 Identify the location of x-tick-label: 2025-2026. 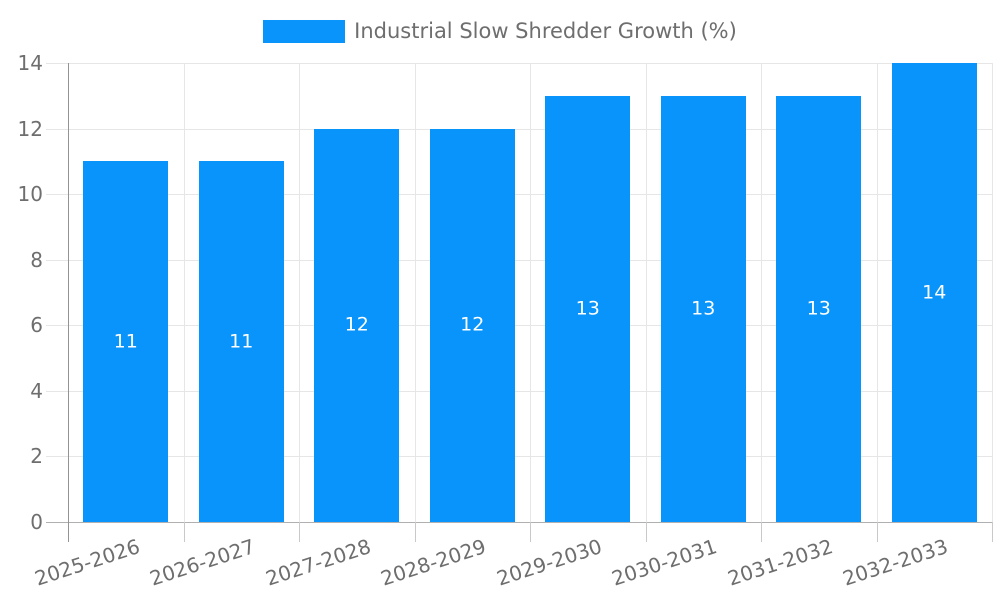
(87, 562).